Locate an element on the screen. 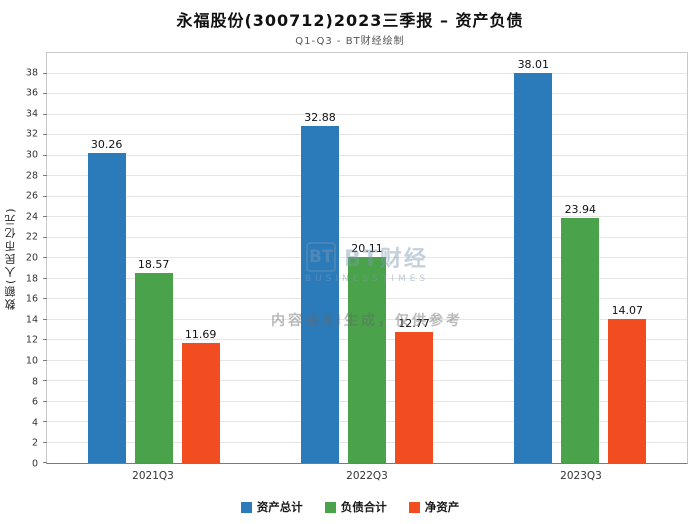  bar-cell: 38.01 is located at coordinates (533, 260).